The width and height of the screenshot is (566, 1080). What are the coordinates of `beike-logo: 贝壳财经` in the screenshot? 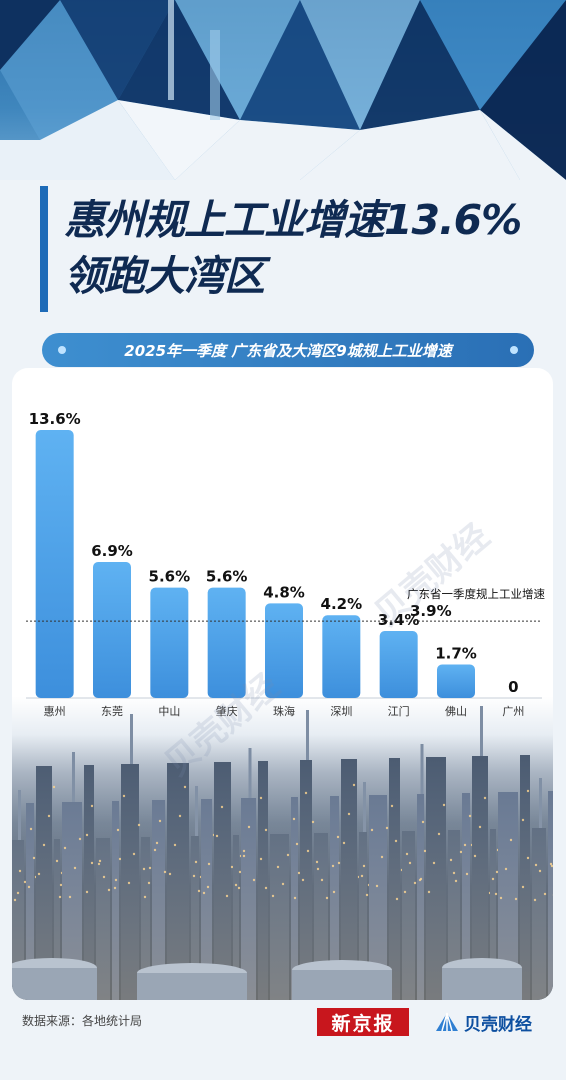 It's located at (483, 1022).